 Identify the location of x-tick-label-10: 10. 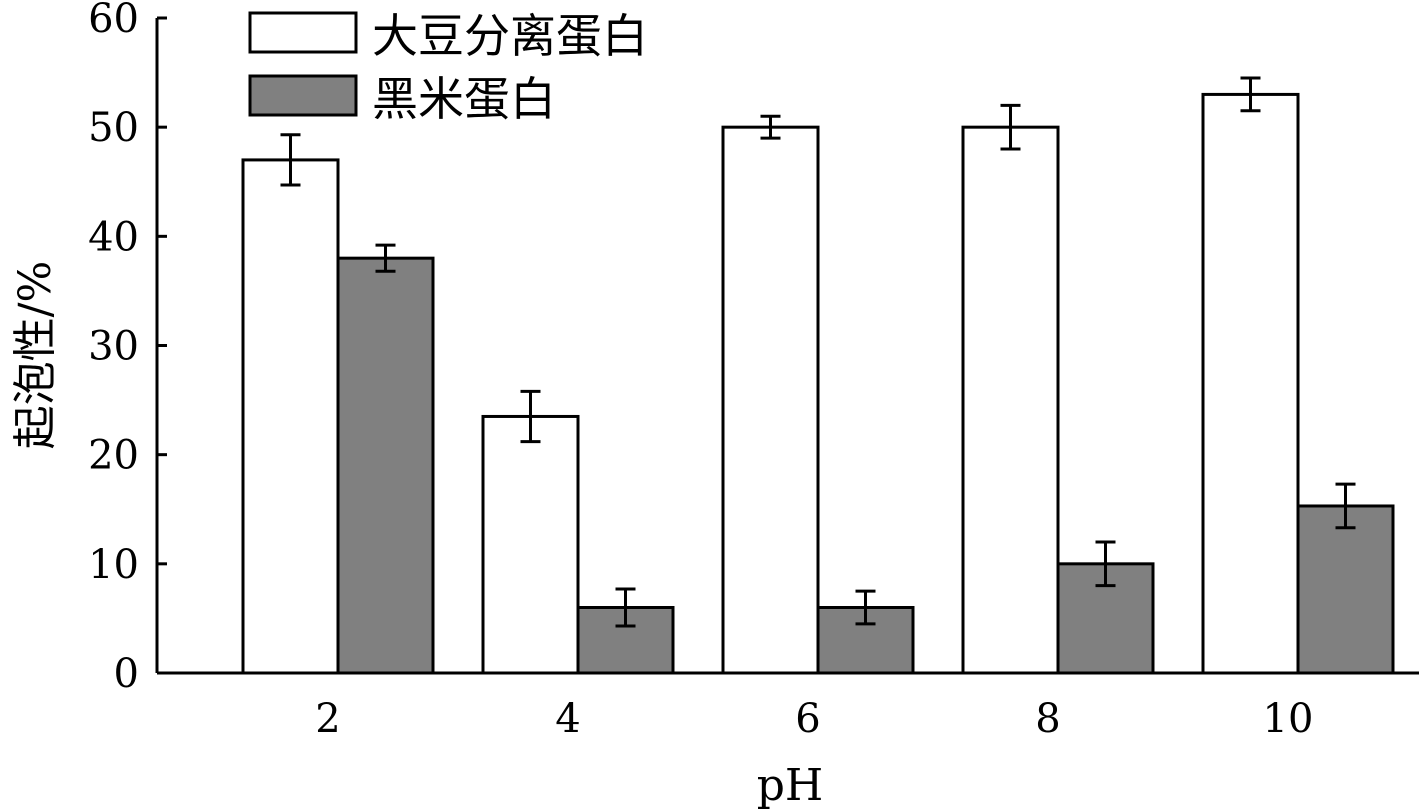
(1288, 719).